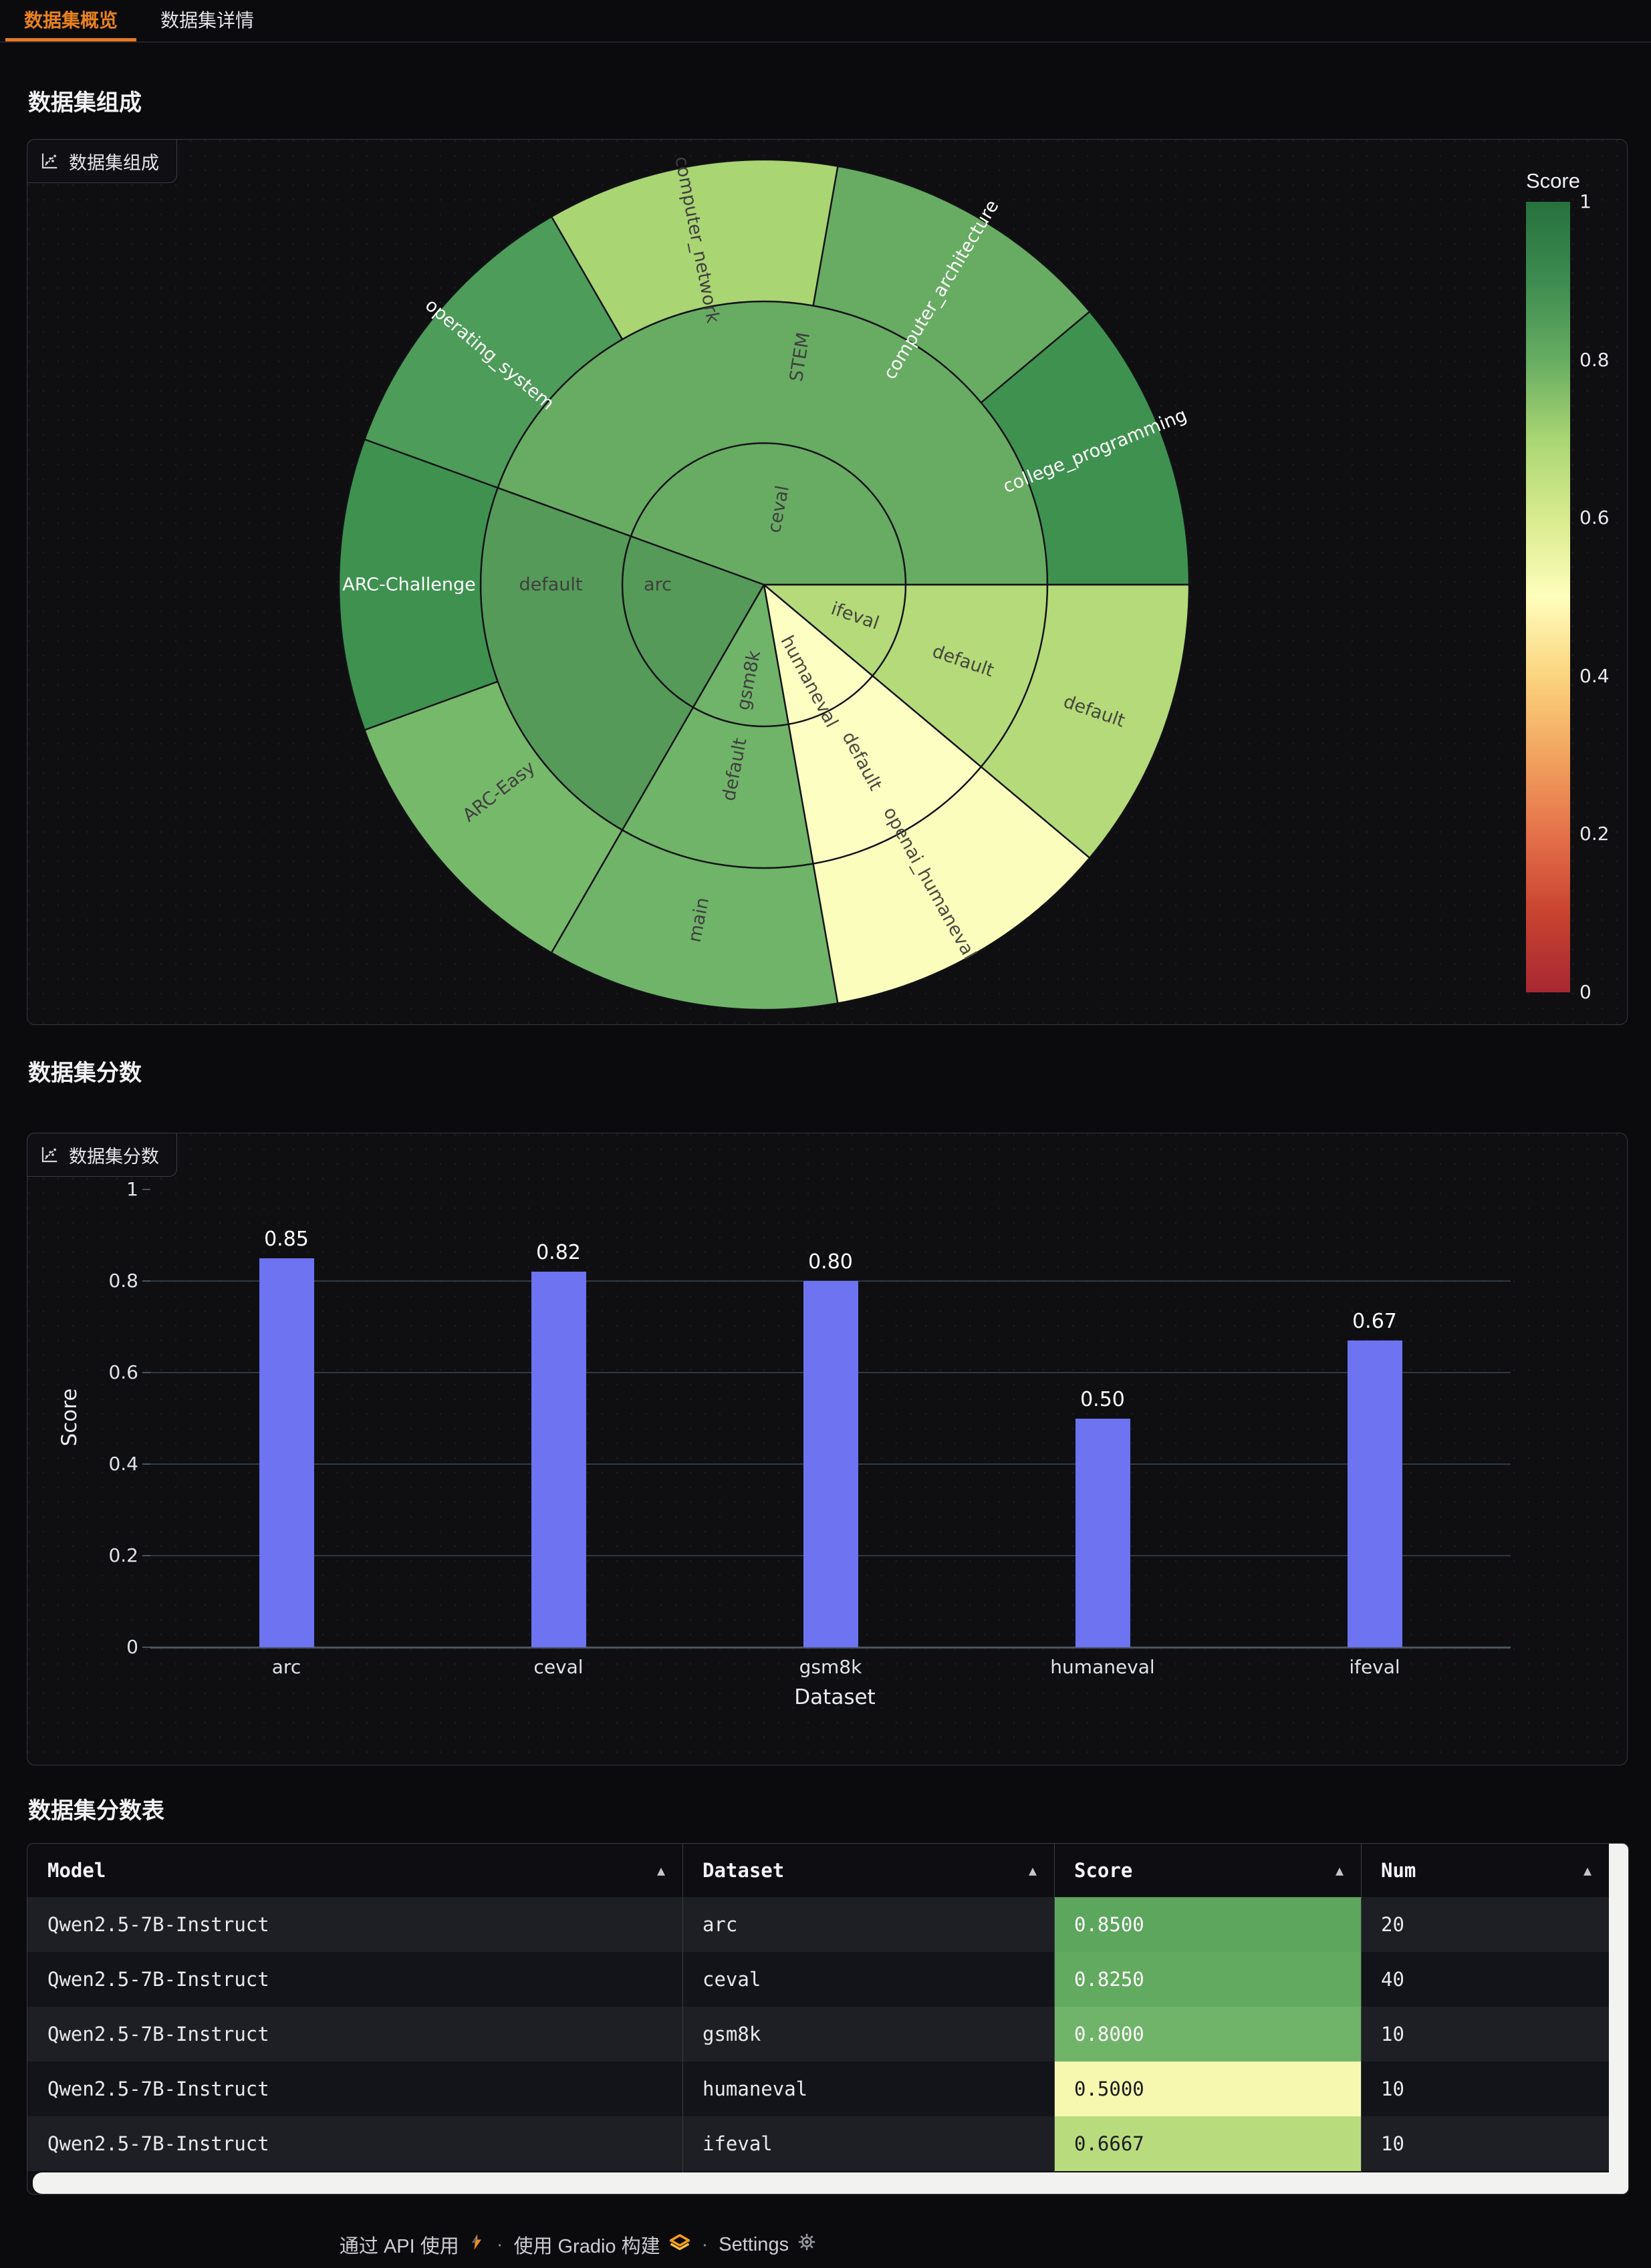  What do you see at coordinates (207, 20) in the screenshot?
I see `tab-dataset-details: 数据集详情` at bounding box center [207, 20].